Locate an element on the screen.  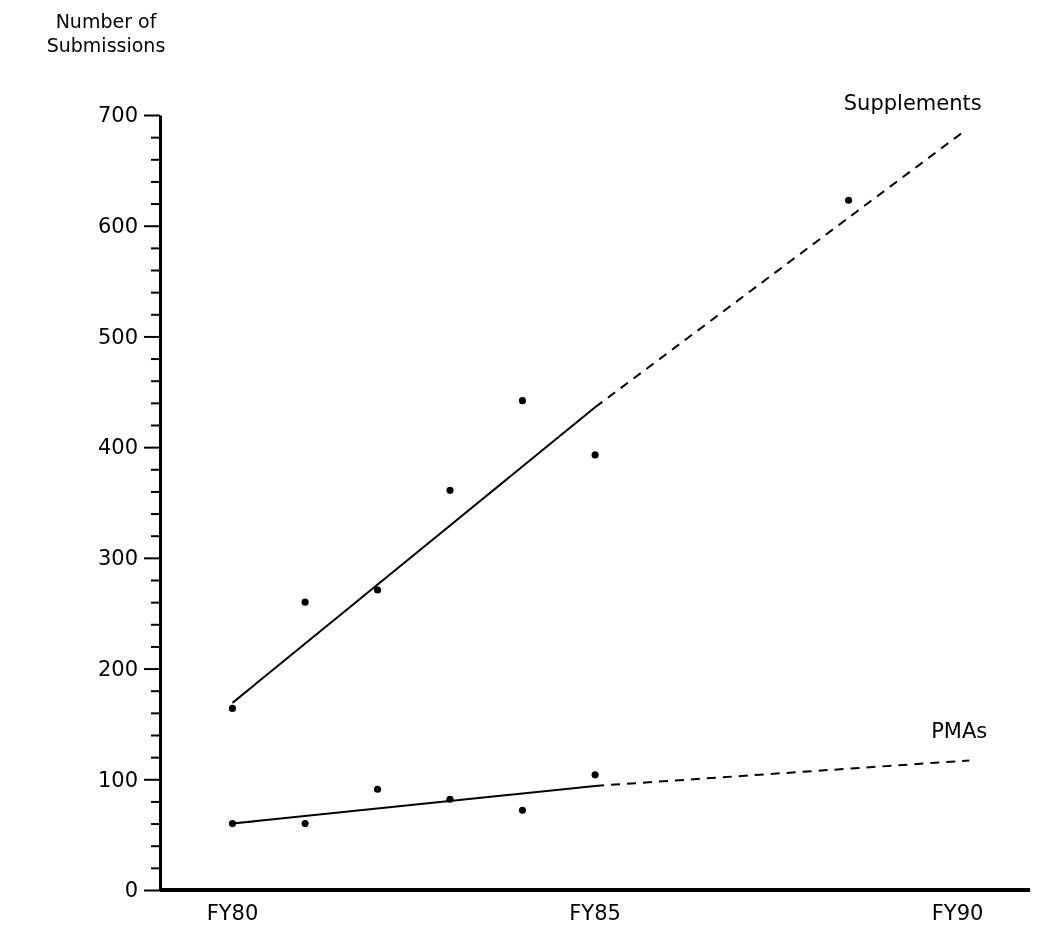
y-tick-label: 300 is located at coordinates (117, 558).